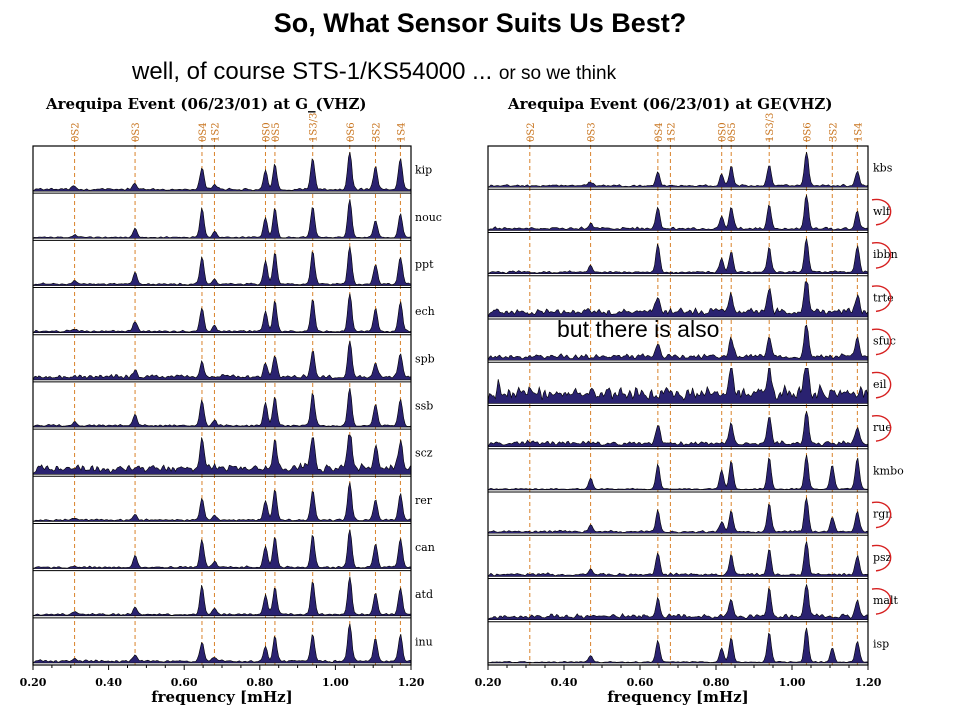 The height and width of the screenshot is (720, 960). What do you see at coordinates (881, 643) in the screenshot?
I see `station-label: isp` at bounding box center [881, 643].